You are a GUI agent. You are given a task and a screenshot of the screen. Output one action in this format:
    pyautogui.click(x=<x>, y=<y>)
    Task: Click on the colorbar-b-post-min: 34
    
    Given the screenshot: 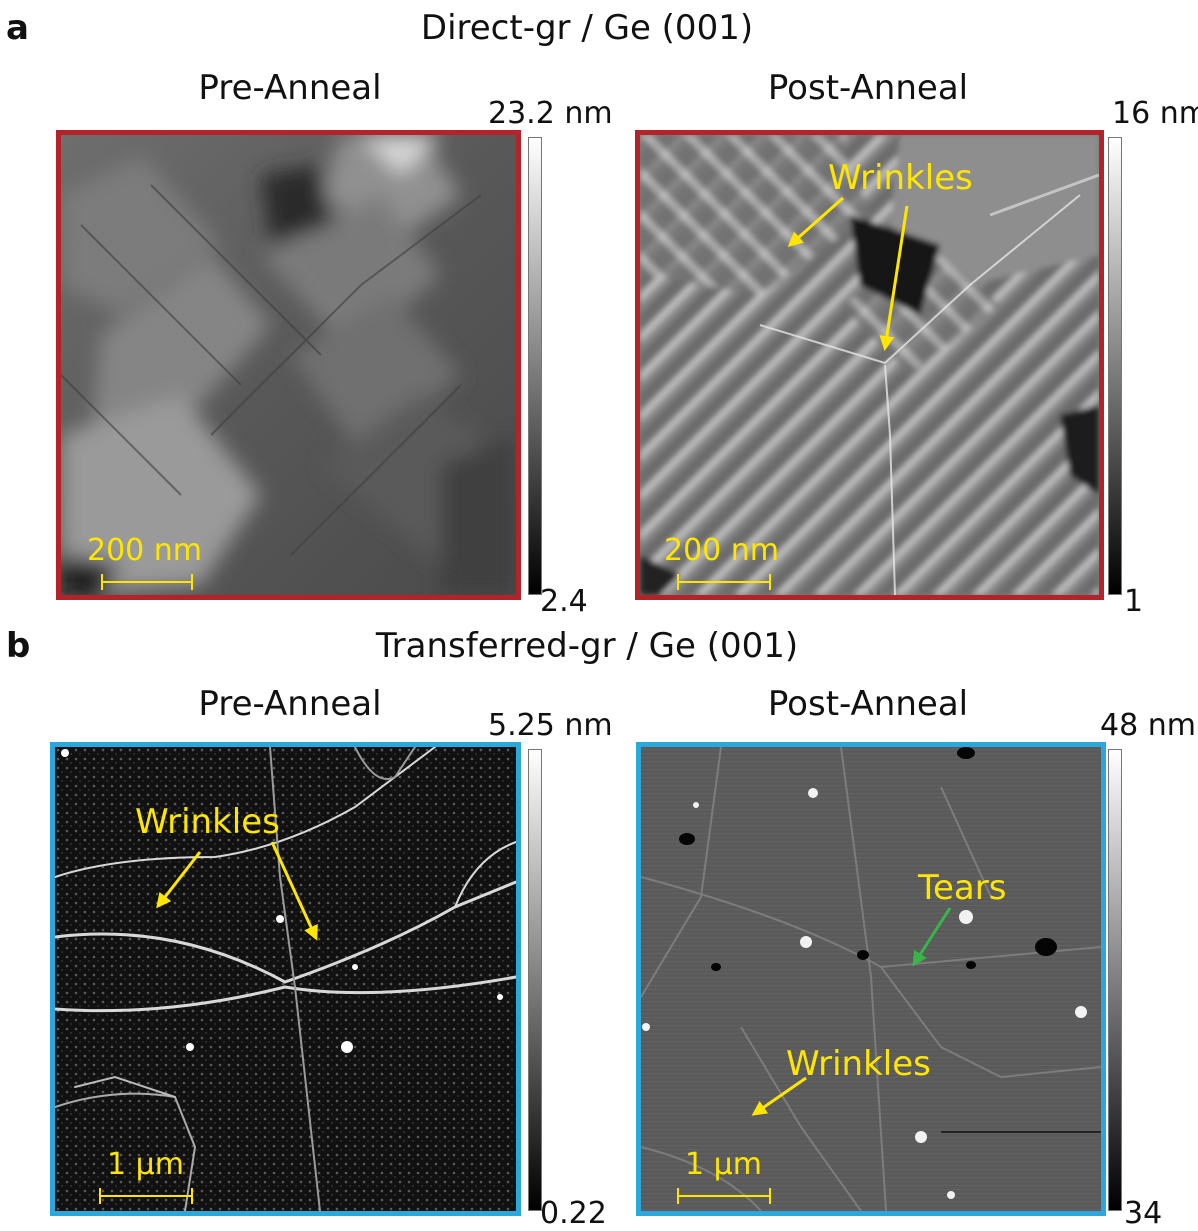 What is the action you would take?
    pyautogui.click(x=1143, y=1213)
    